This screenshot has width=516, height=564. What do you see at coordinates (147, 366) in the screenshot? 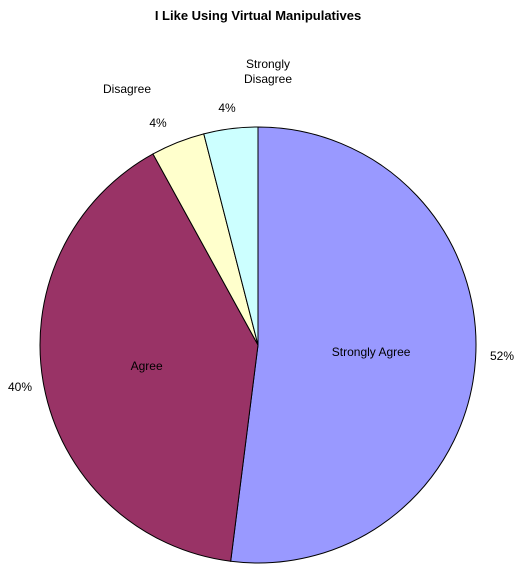
I see `slice-label-agree: Agree` at bounding box center [147, 366].